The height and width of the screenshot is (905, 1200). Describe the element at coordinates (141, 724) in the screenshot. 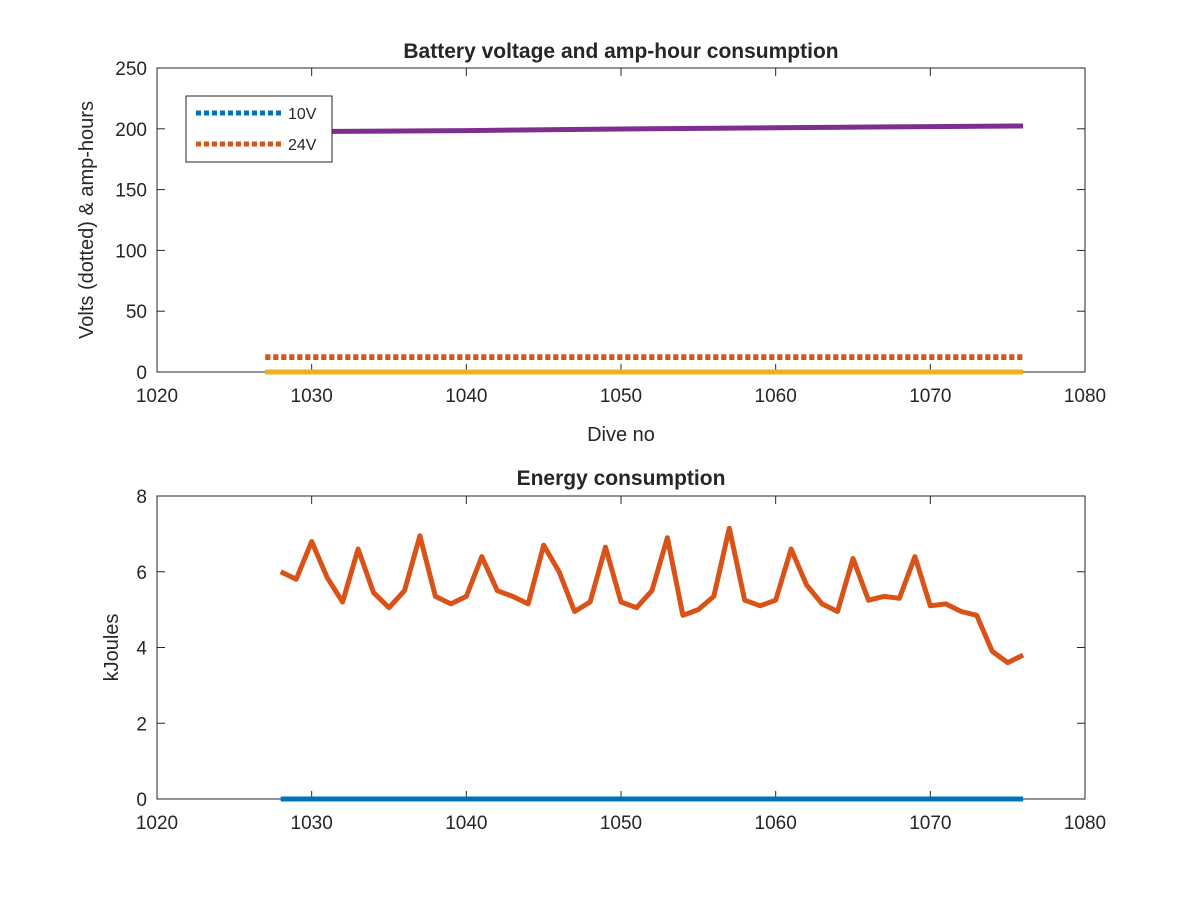

I see `y-tick-label: 2` at that location.